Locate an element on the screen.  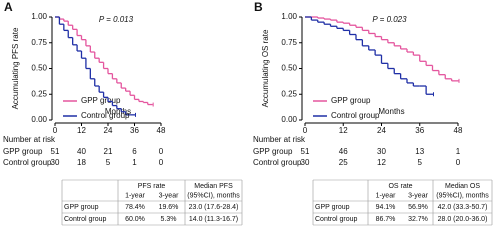
panel-label: B is located at coordinates (258, 7).